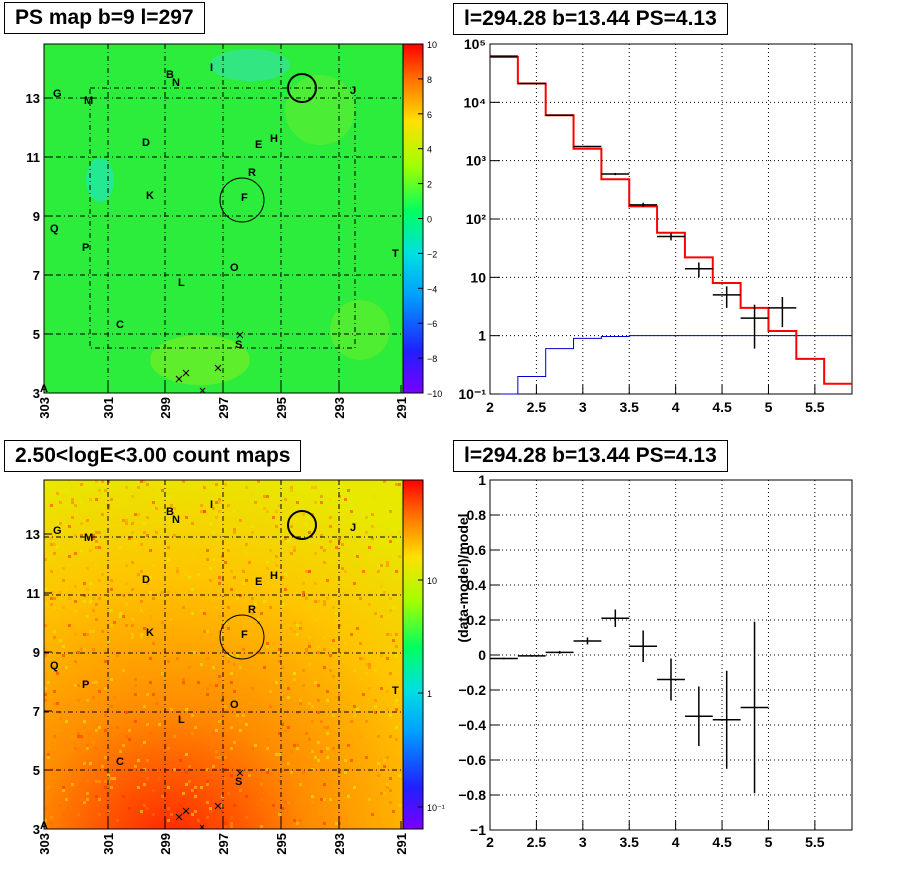  What do you see at coordinates (815, 407) in the screenshot?
I see `spectrum-x-tick-label: 5.5` at bounding box center [815, 407].